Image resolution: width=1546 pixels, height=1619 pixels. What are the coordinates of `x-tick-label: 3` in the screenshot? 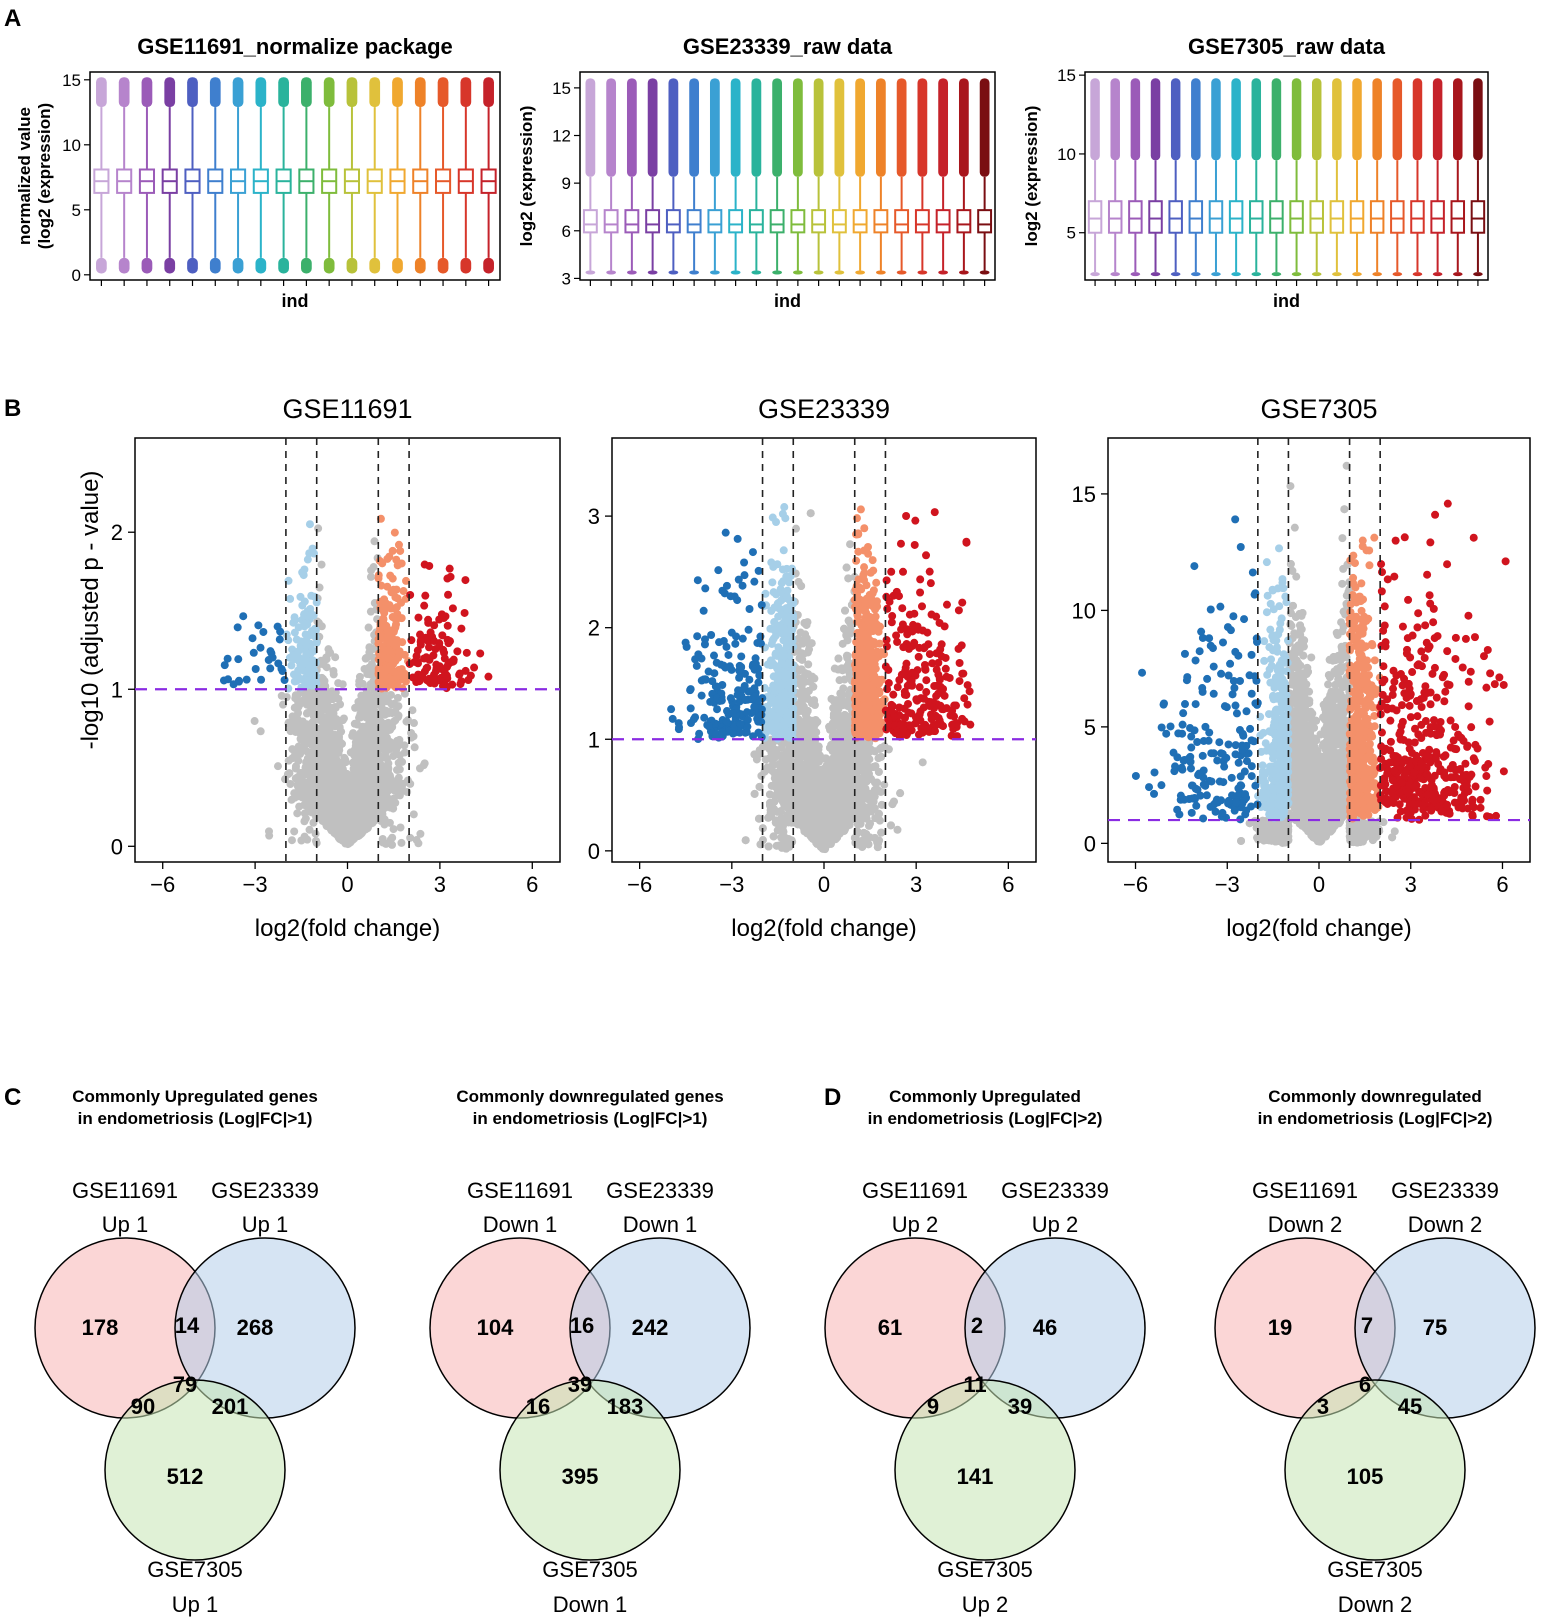 It's located at (440, 884).